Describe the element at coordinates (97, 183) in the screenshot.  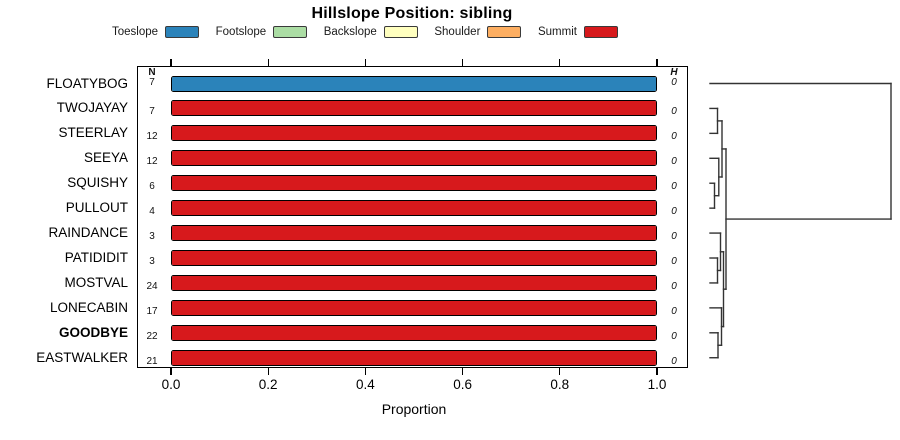
I see `row-label: SQUISHY` at that location.